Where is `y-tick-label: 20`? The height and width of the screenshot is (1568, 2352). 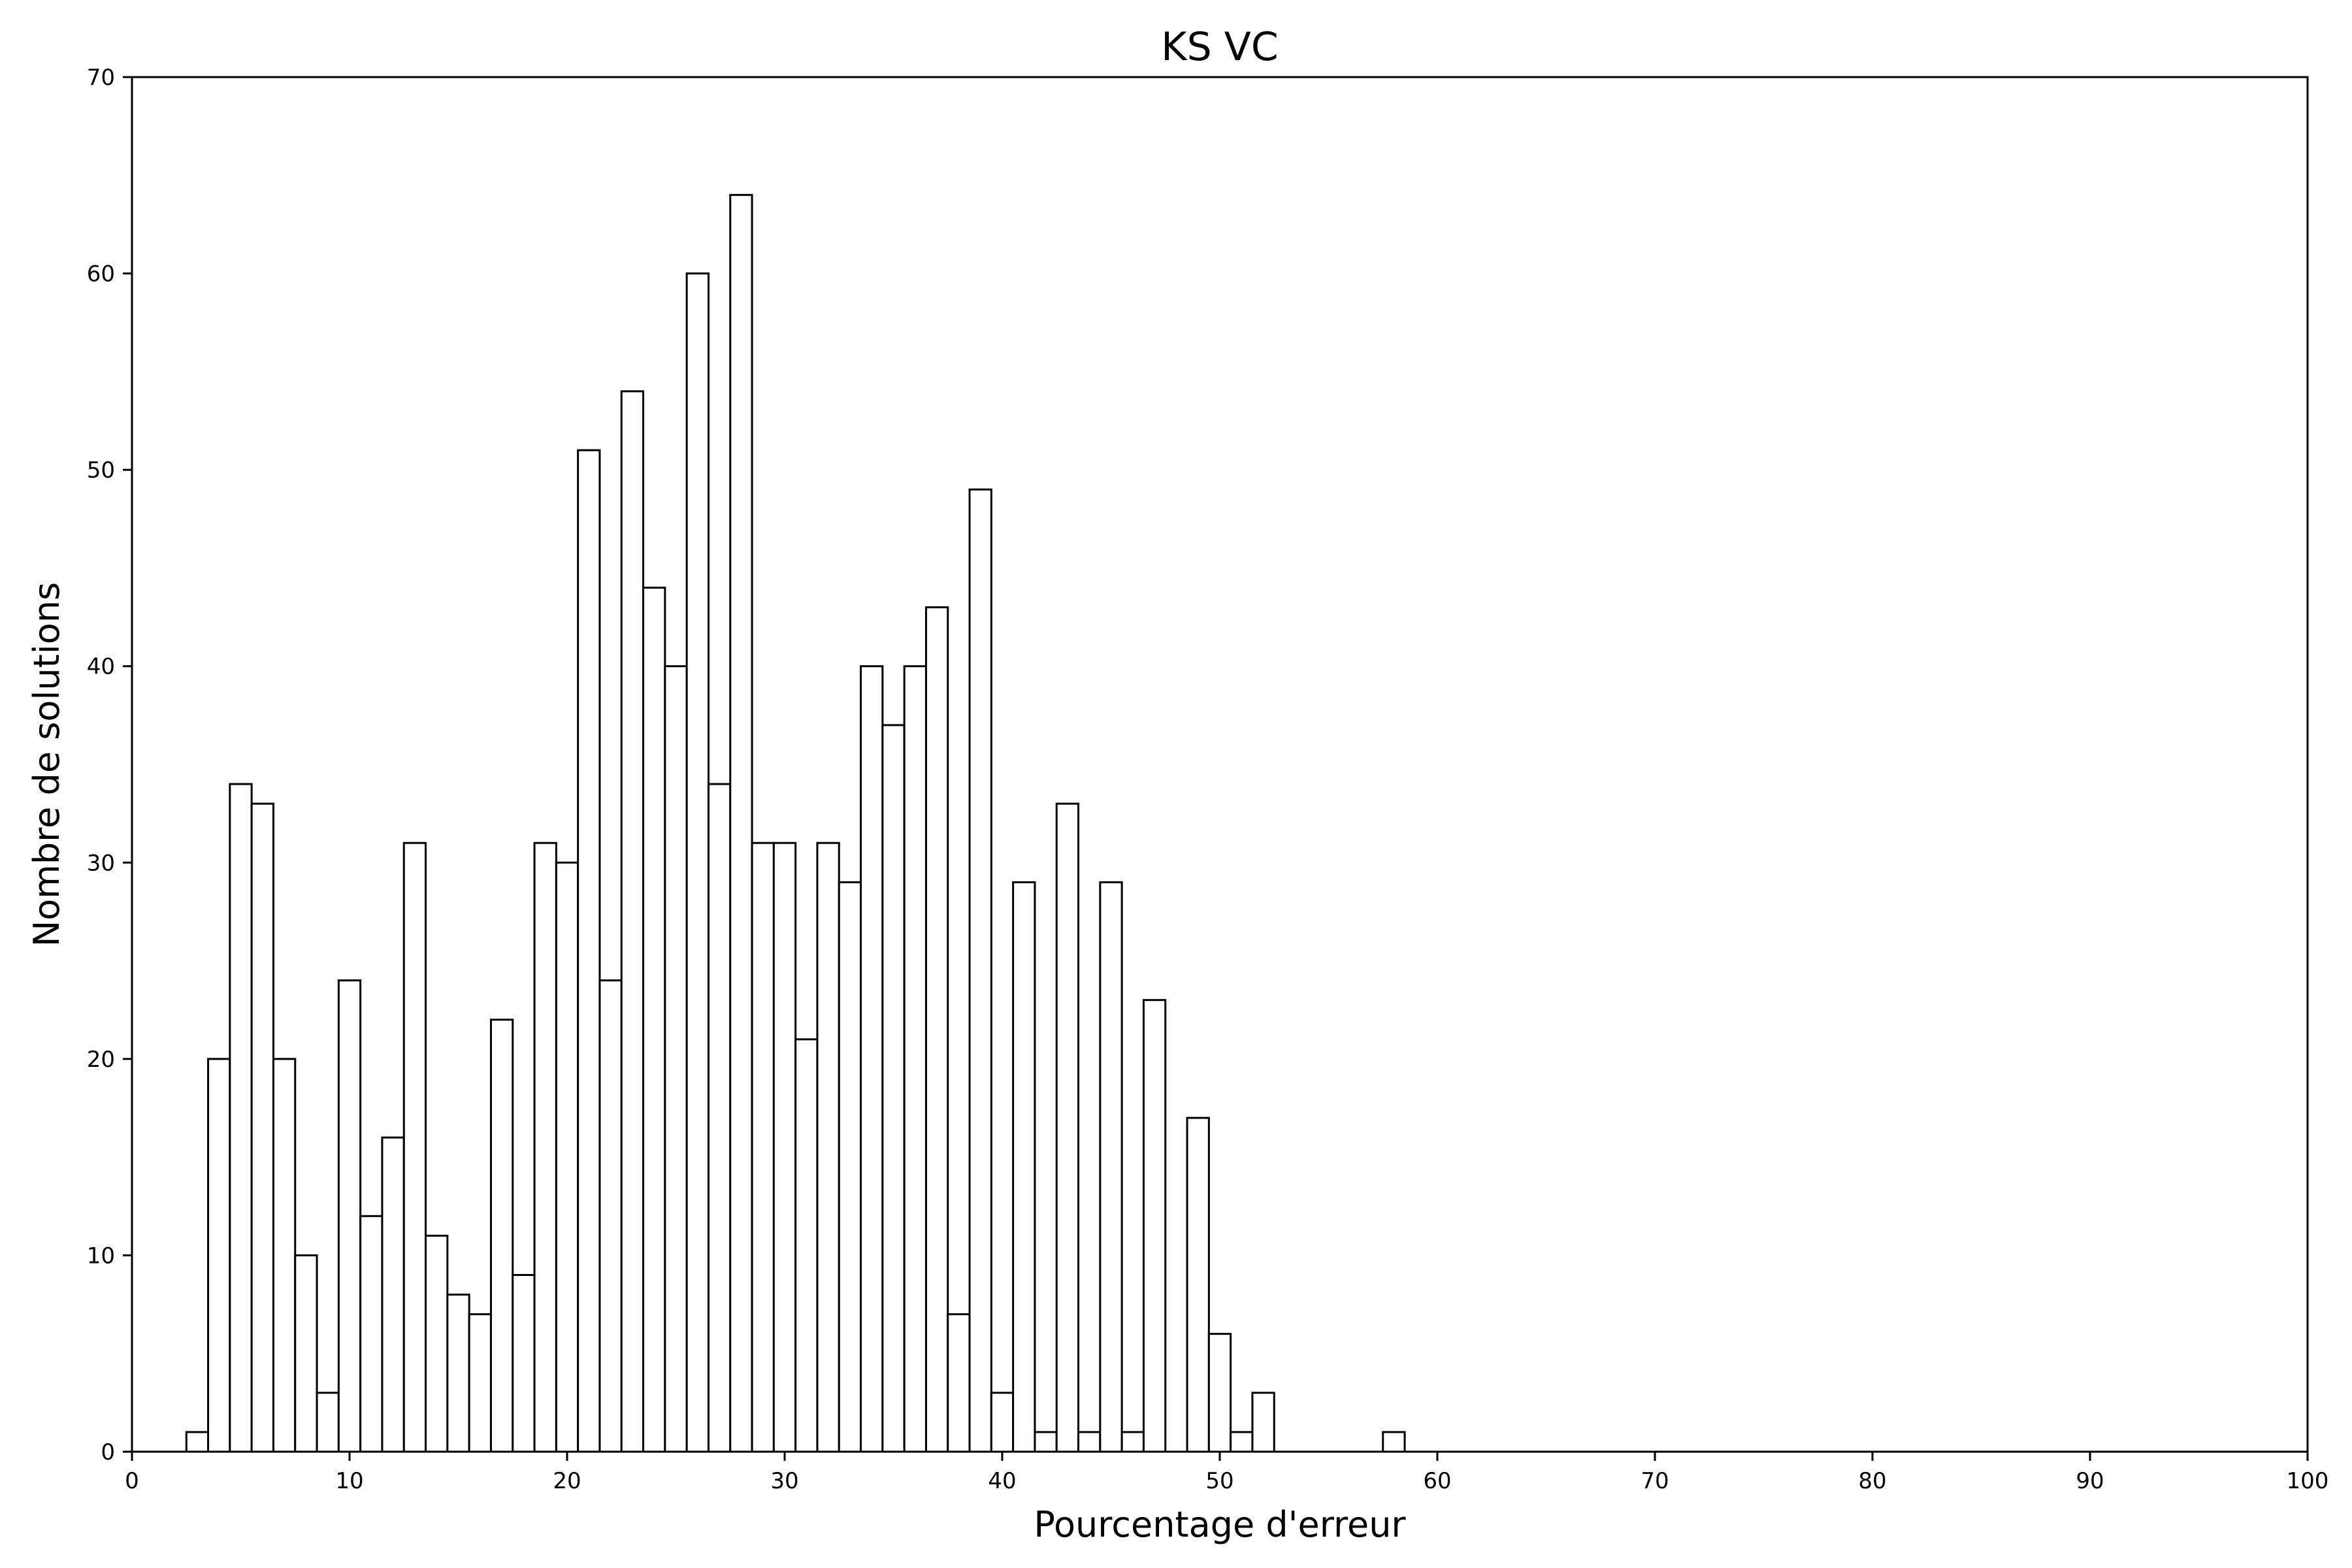
y-tick-label: 20 is located at coordinates (101, 1060).